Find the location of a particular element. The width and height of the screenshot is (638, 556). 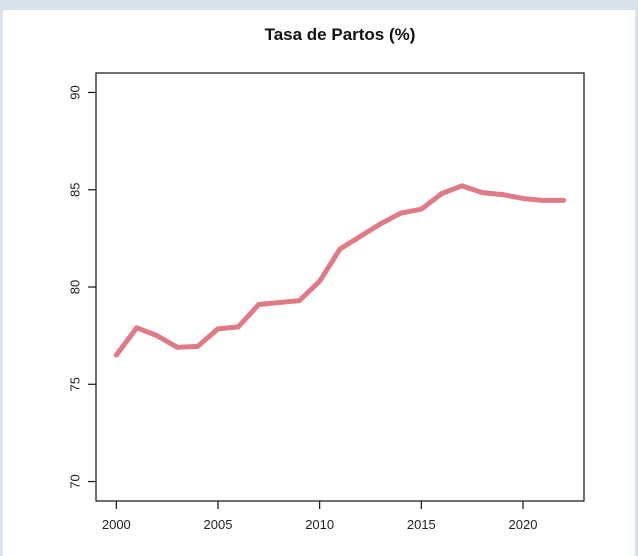

y-tick-label: 80 is located at coordinates (74, 287).